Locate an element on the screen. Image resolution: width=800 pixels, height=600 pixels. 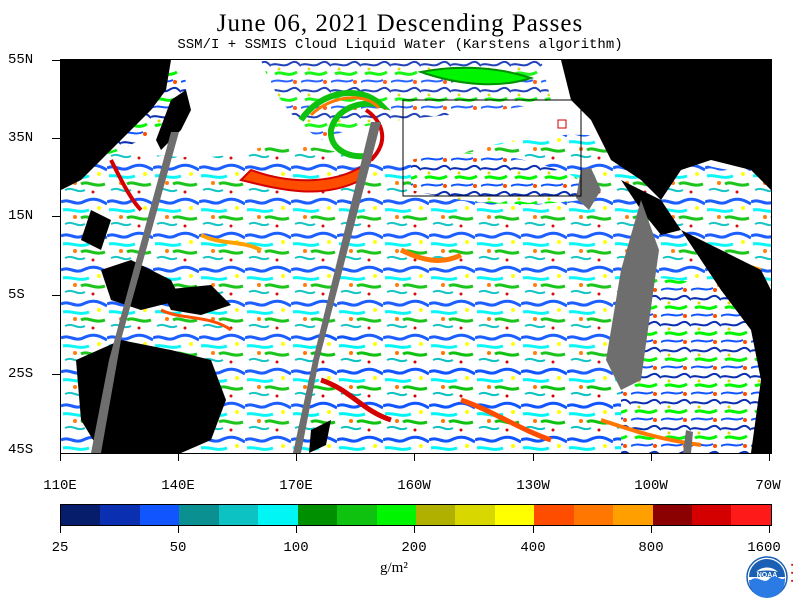
scale-label-200: 200 is located at coordinates (414, 548).